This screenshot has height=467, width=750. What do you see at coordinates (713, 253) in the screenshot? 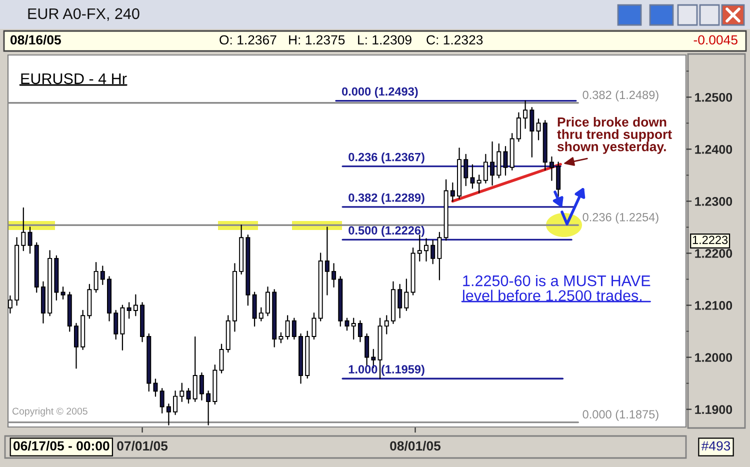
I see `y-tick-label: 1.2200` at bounding box center [713, 253].